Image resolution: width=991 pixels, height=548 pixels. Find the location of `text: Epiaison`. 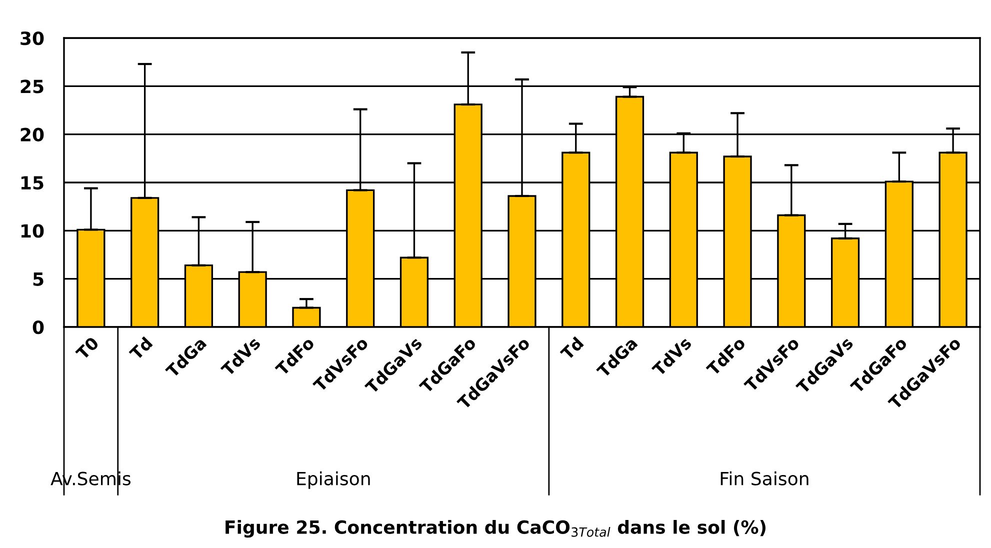

text: Epiaison is located at coordinates (333, 480).